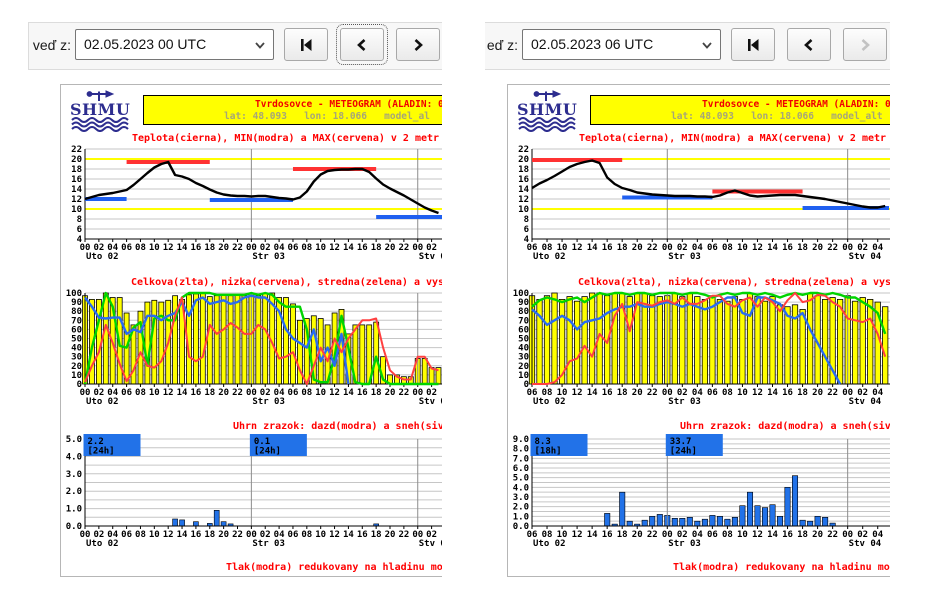 This screenshot has height=604, width=949. I want to click on run-select: 02.05.2023 00 UTC, so click(174, 44).